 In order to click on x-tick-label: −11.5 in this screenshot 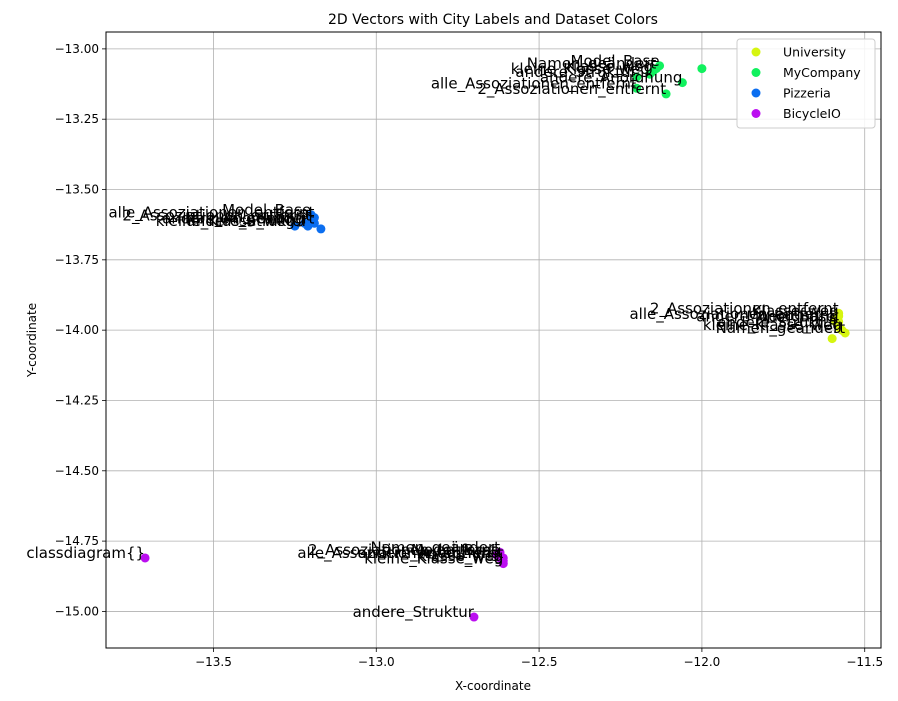, I will do `click(864, 662)`.